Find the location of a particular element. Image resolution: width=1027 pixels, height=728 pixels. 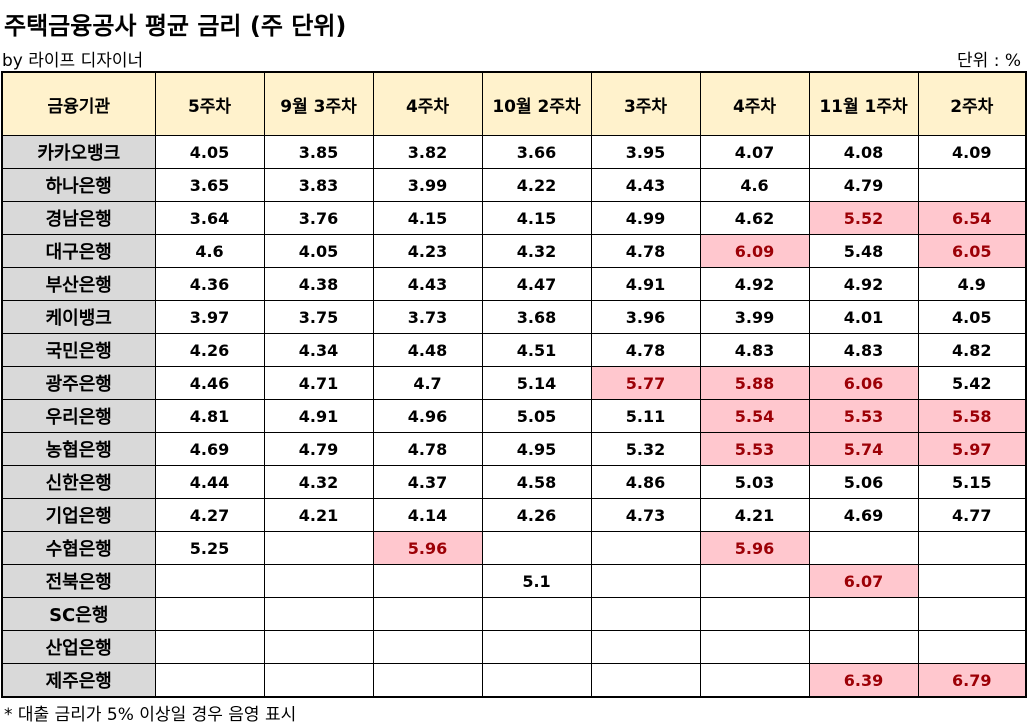

rate-cell: 4.95 is located at coordinates (536, 449).